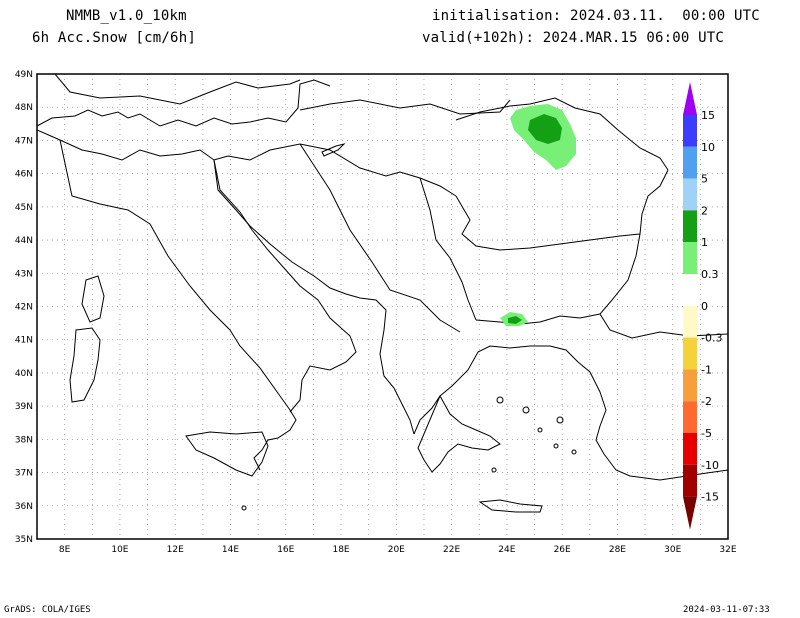  What do you see at coordinates (704, 210) in the screenshot?
I see `legend-label: 2` at bounding box center [704, 210].